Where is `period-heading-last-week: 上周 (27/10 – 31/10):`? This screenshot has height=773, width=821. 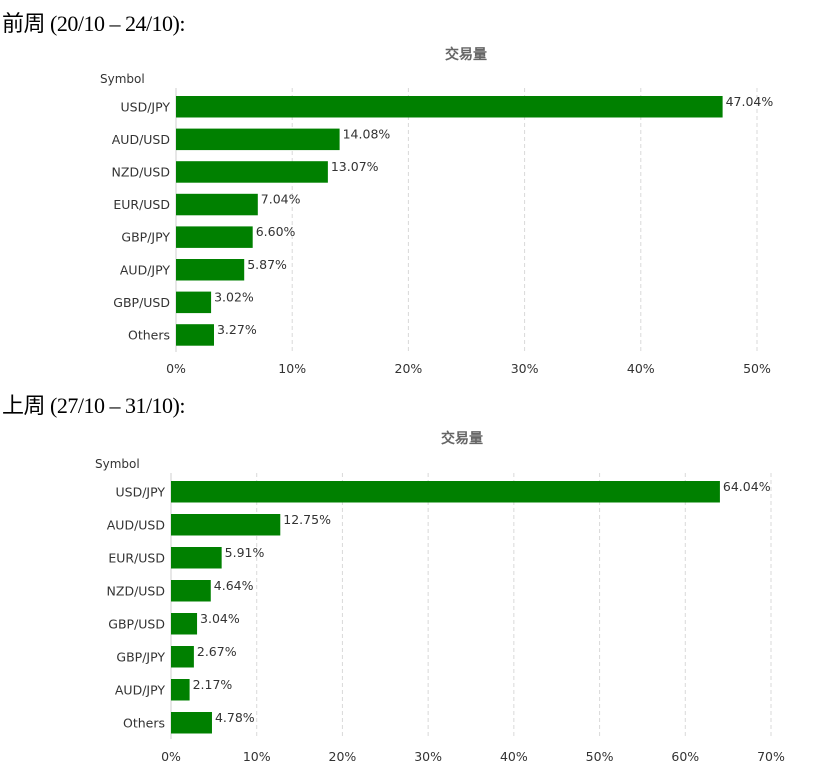
period-heading-last-week: 上周 (27/10 – 31/10): is located at coordinates (94, 405).